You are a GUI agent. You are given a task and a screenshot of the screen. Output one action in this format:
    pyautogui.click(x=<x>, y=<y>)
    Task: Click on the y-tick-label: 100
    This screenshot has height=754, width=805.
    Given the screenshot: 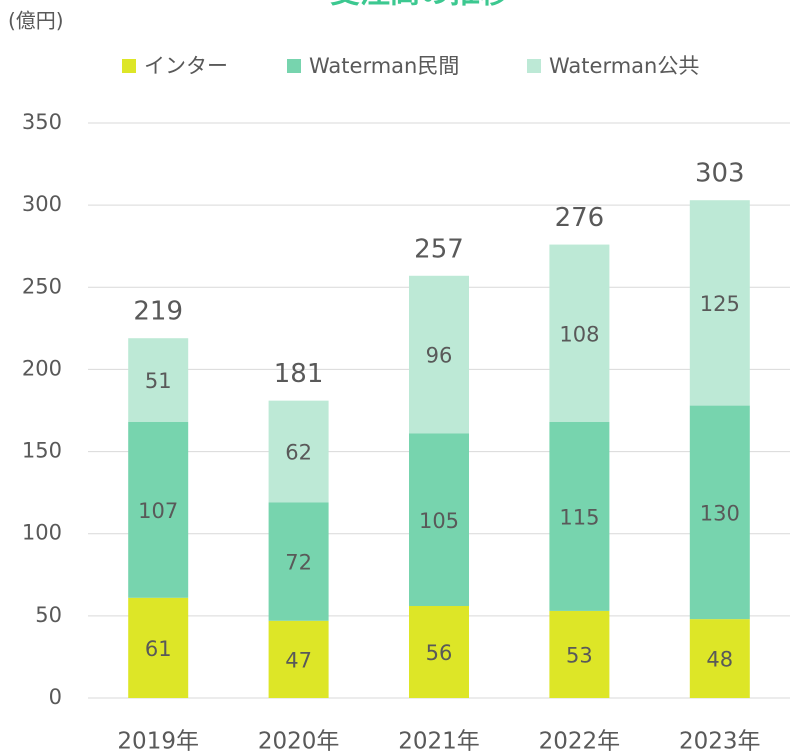 What is the action you would take?
    pyautogui.click(x=42, y=533)
    